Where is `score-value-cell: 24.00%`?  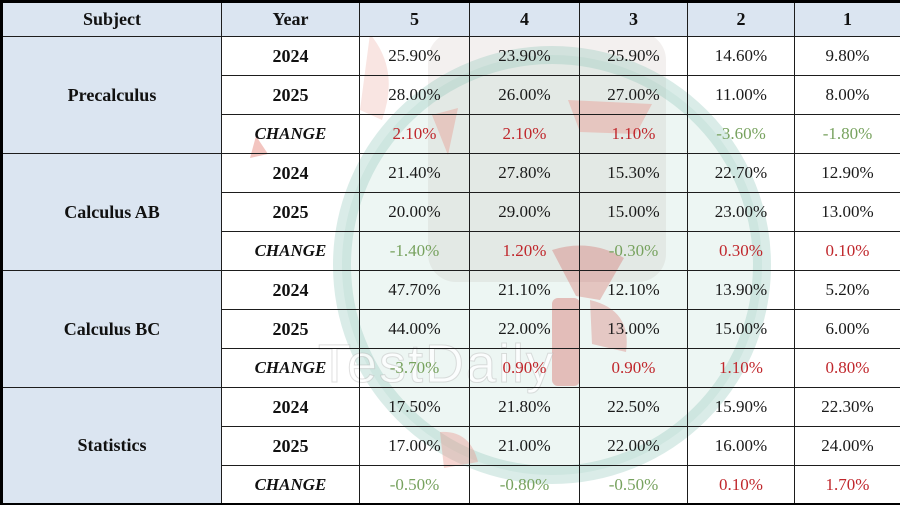 score-value-cell: 24.00% is located at coordinates (847, 446).